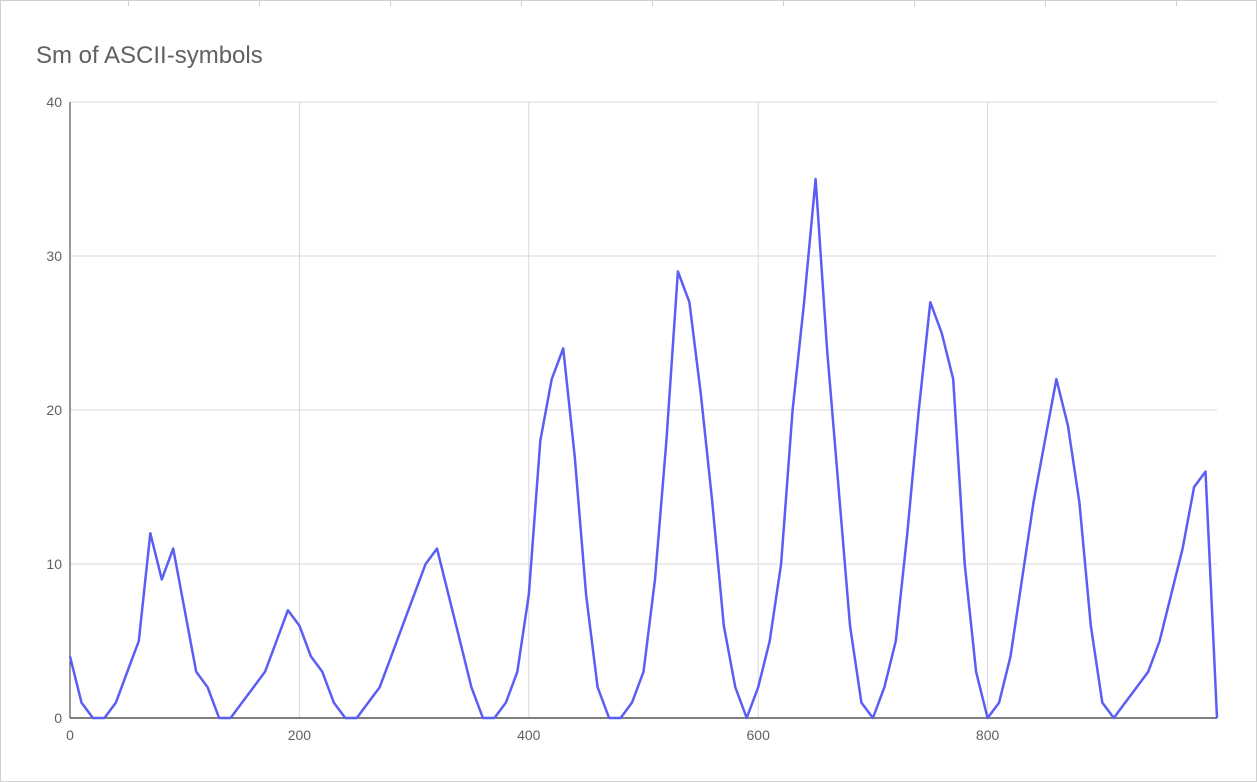  What do you see at coordinates (54, 256) in the screenshot?
I see `y-tick-label: 30` at bounding box center [54, 256].